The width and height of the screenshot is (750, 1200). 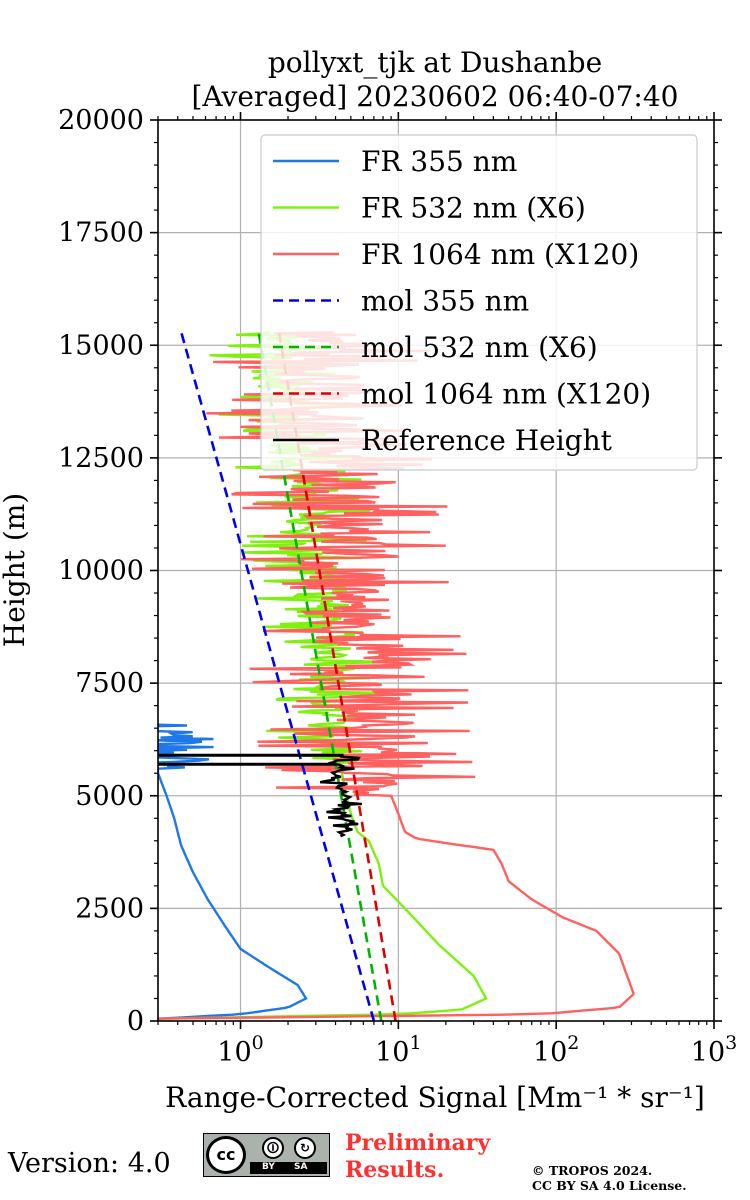 I want to click on legend-label: Reference Height, so click(x=487, y=440).